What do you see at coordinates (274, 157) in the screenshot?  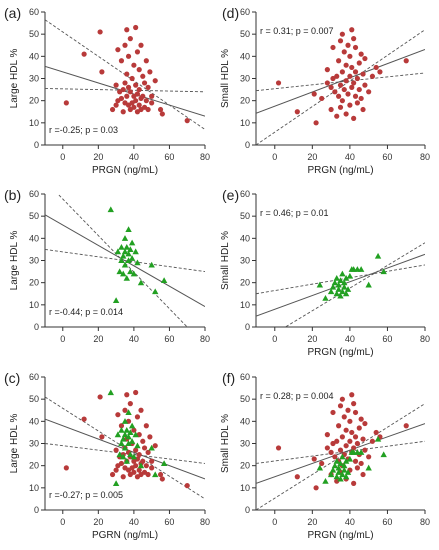 I see `x-tick-label: 0` at bounding box center [274, 157].